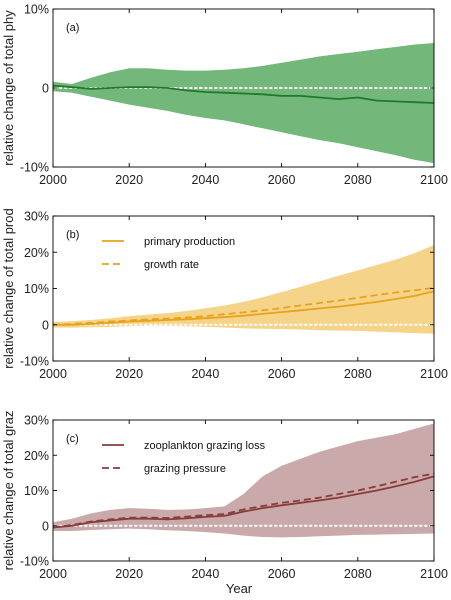 The height and width of the screenshot is (600, 451). I want to click on legend-label: growth rate, so click(171, 265).